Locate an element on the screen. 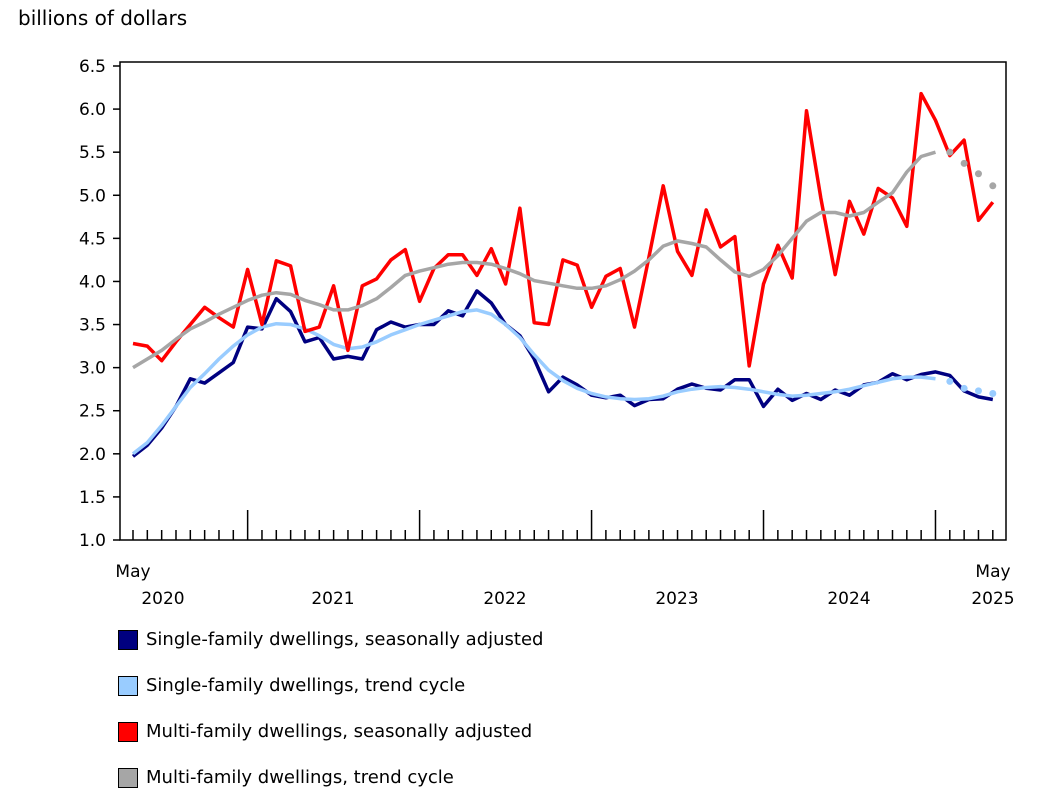  legend-item: Multi-family dwellings, trend cycle is located at coordinates (286, 777).